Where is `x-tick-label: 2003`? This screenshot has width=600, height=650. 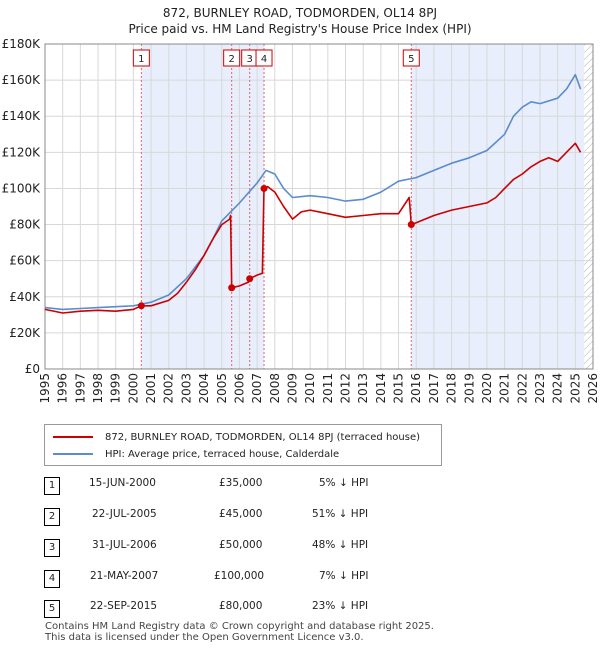
x-tick-label: 2003 is located at coordinates (186, 388).